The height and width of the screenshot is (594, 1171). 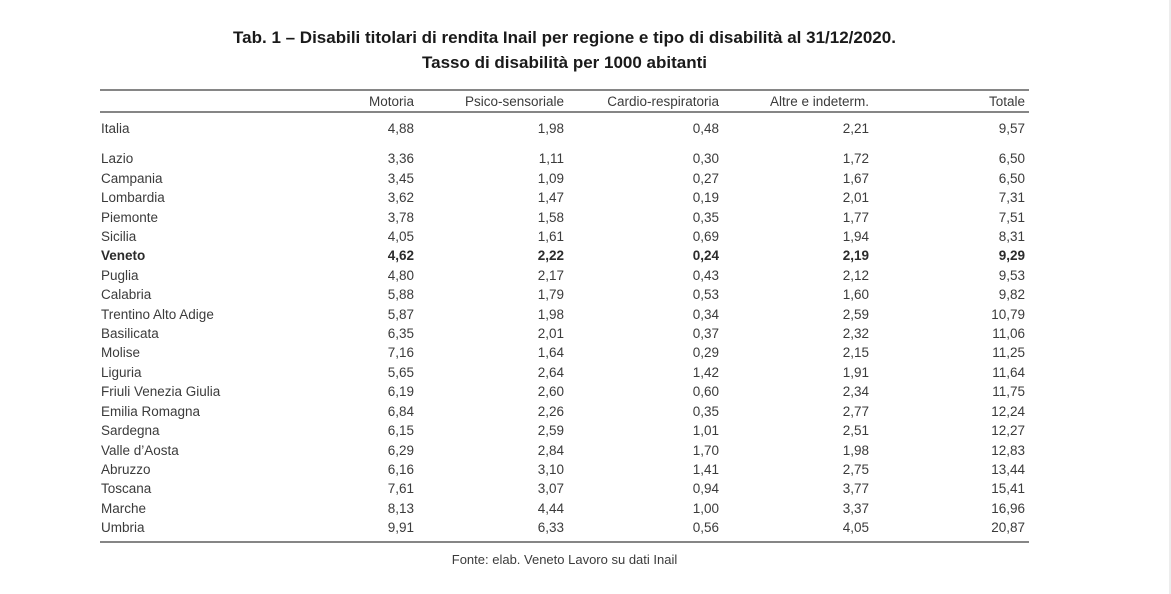 I want to click on value-cell: 4,80, so click(x=400, y=275).